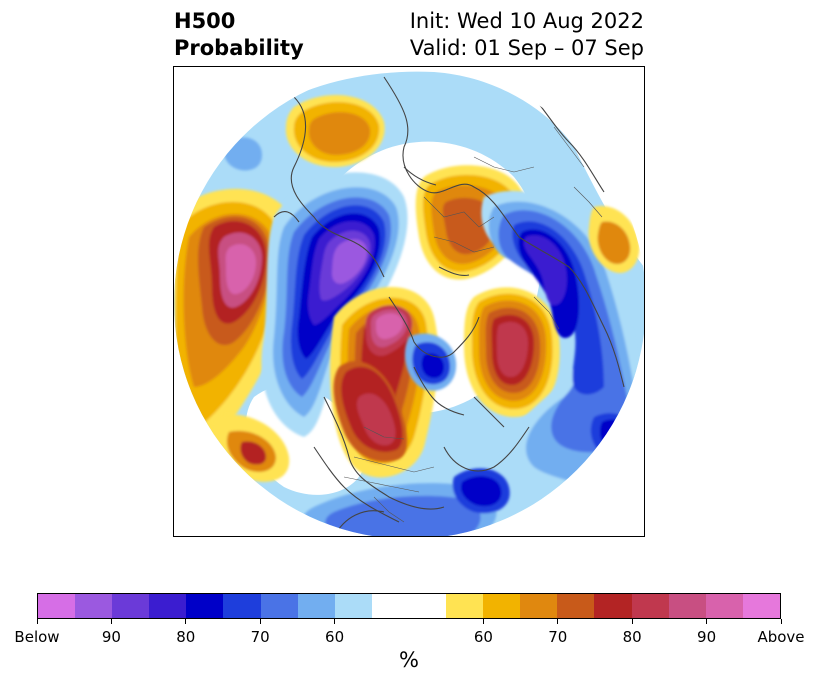 The width and height of the screenshot is (819, 686). I want to click on pacific-above-anomaly, so click(233, 327).